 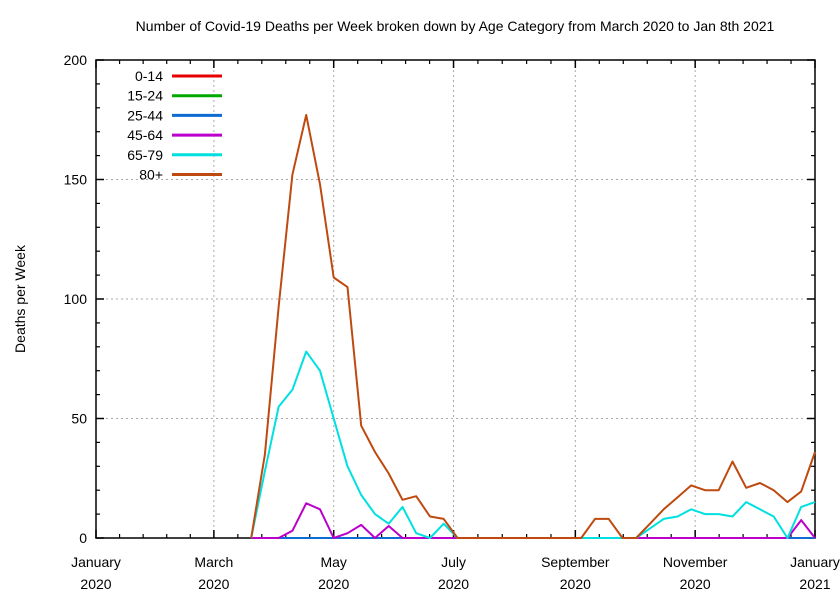 I want to click on x-tick-label-month: September, so click(x=575, y=562).